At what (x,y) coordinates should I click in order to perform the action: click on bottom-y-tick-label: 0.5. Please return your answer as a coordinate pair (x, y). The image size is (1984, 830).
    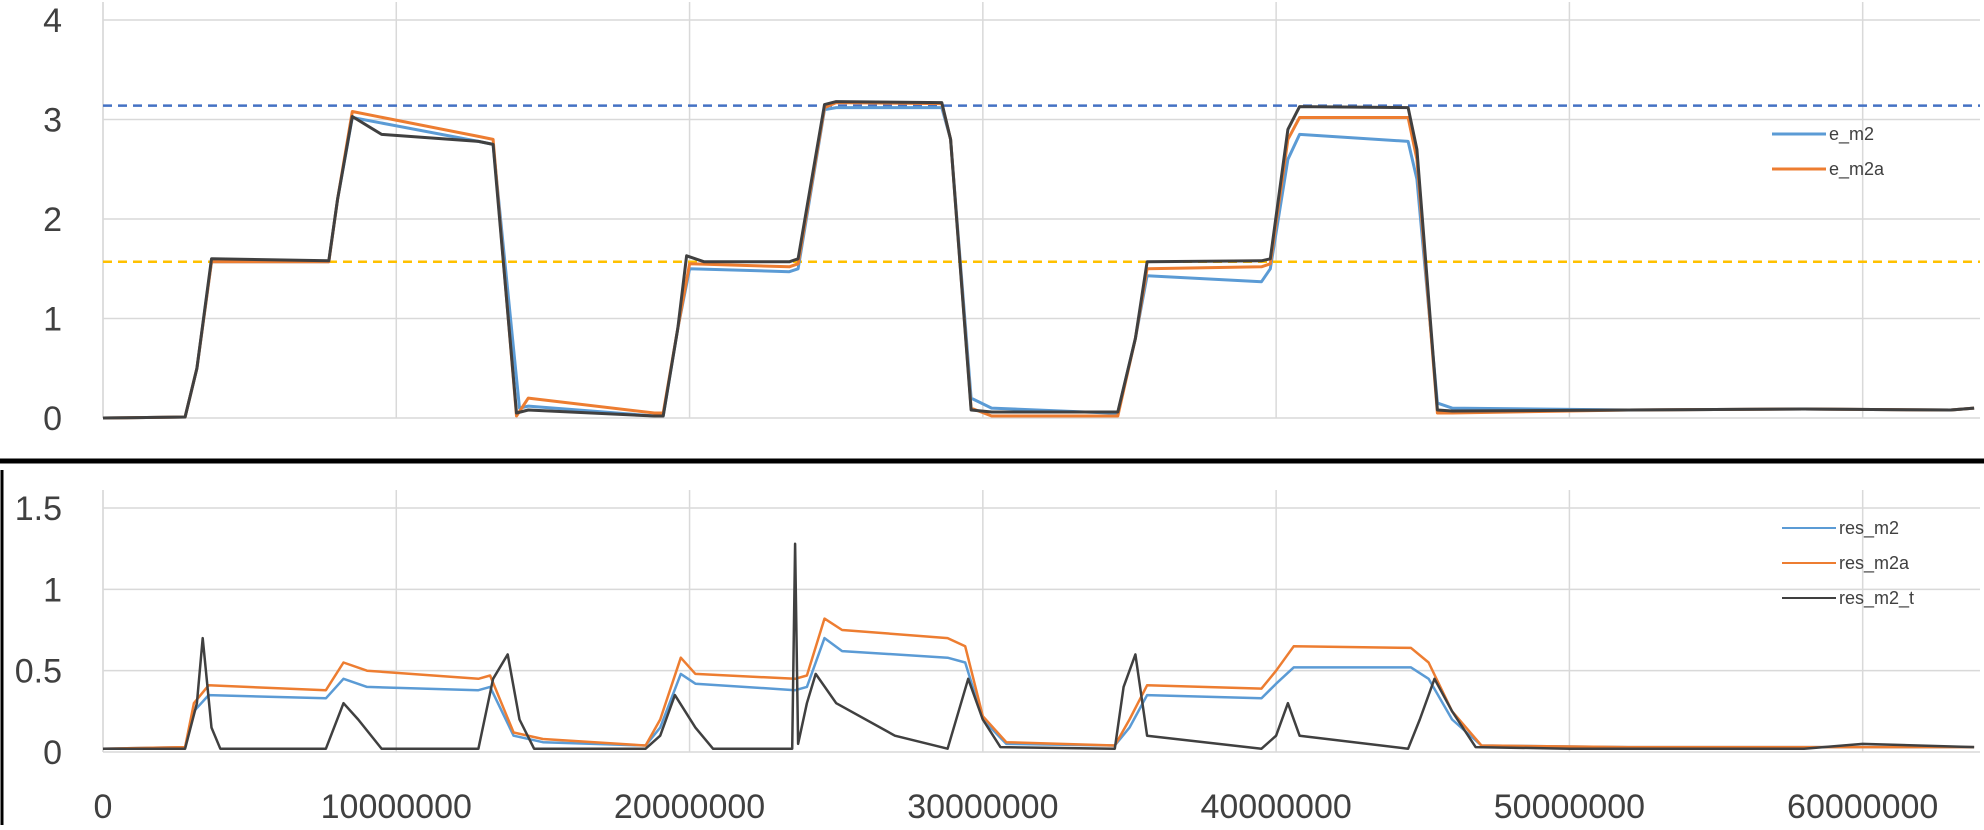
    Looking at the image, I should click on (38, 672).